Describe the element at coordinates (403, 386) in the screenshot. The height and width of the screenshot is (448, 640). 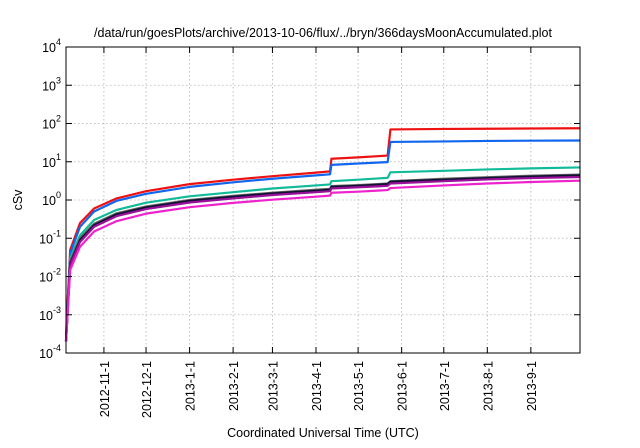
I see `x-tick-label: 2013-6-1` at that location.